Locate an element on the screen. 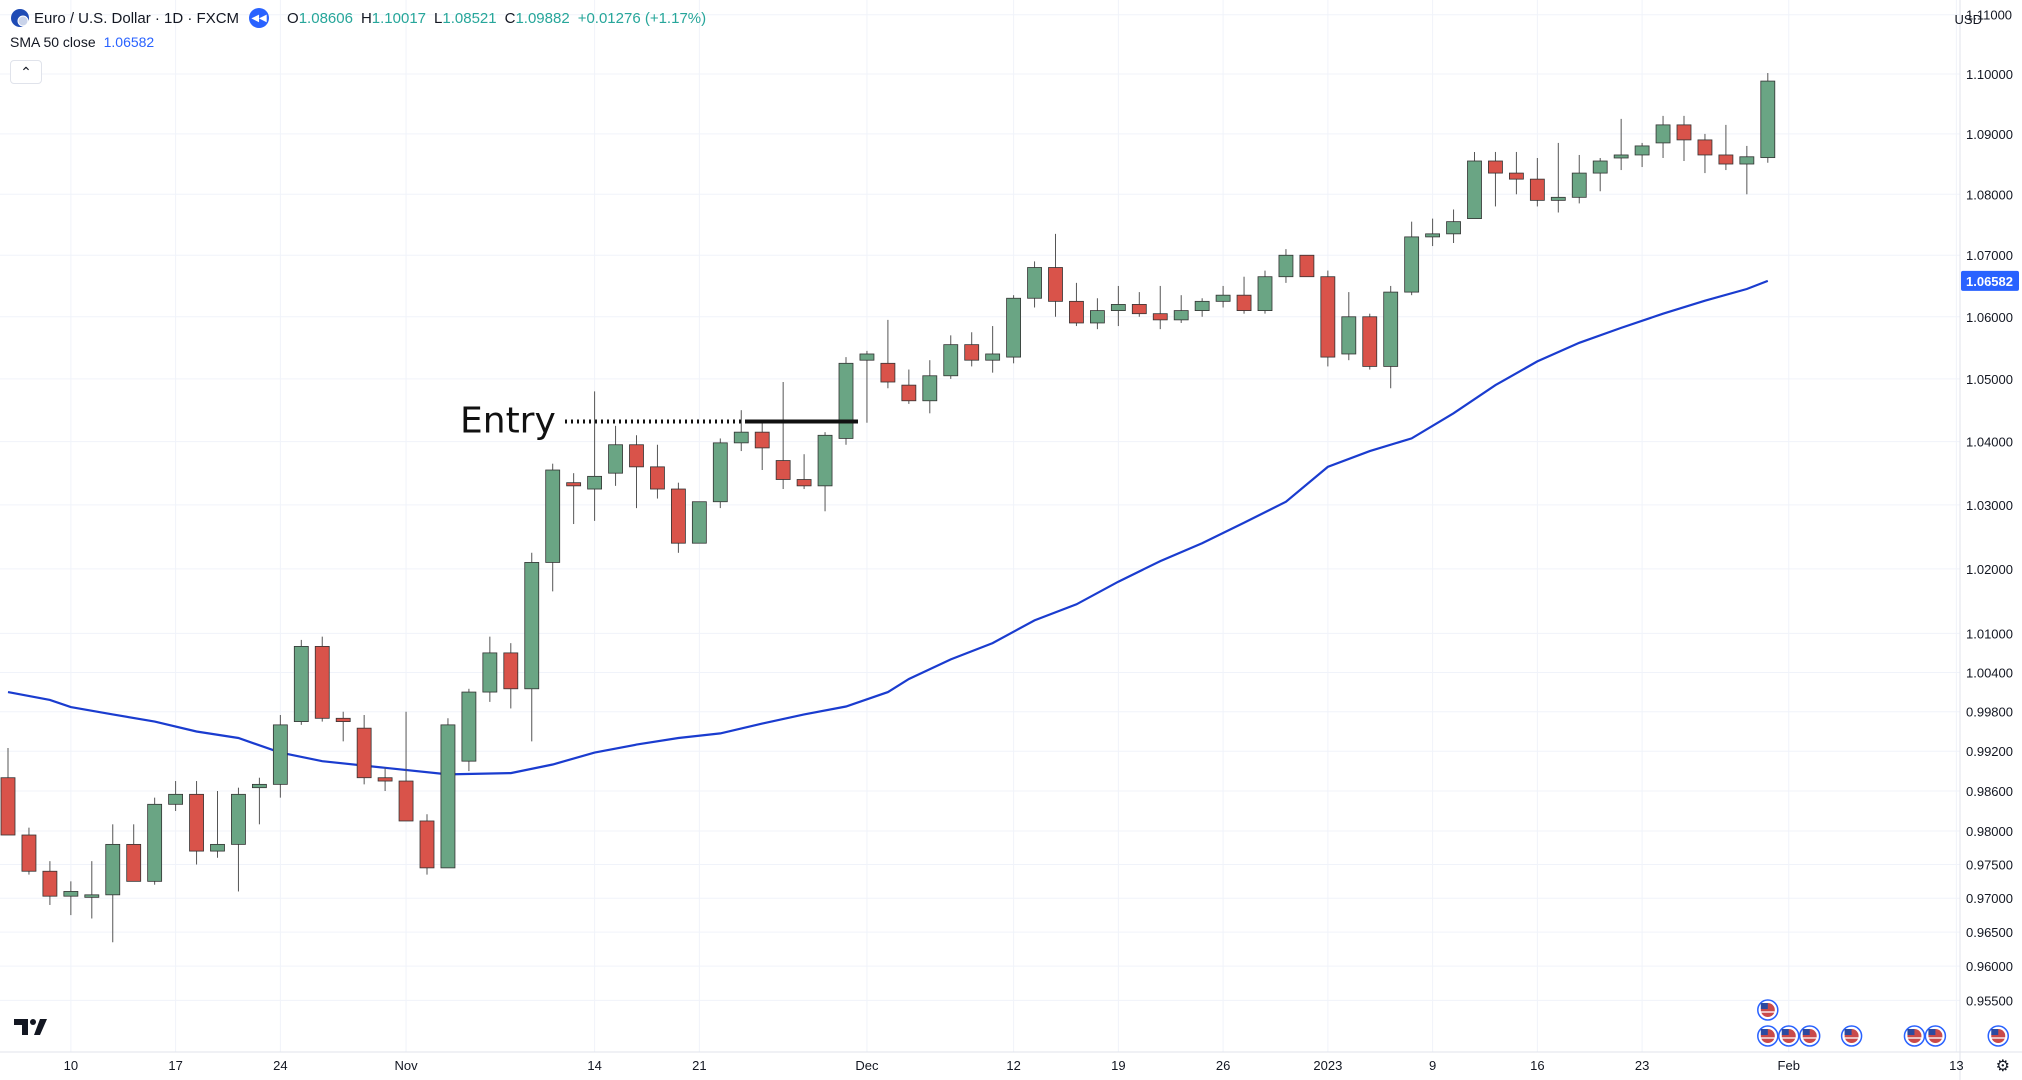 The width and height of the screenshot is (2022, 1080). rewind-icon: ◀◀ is located at coordinates (259, 18).